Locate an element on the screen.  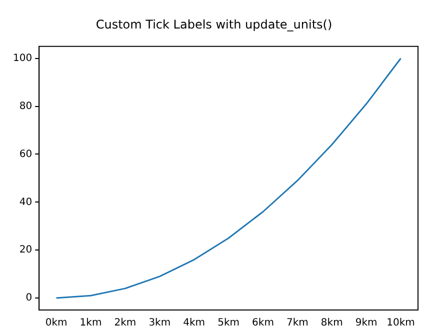
x-tick-label: 10km is located at coordinates (400, 323).